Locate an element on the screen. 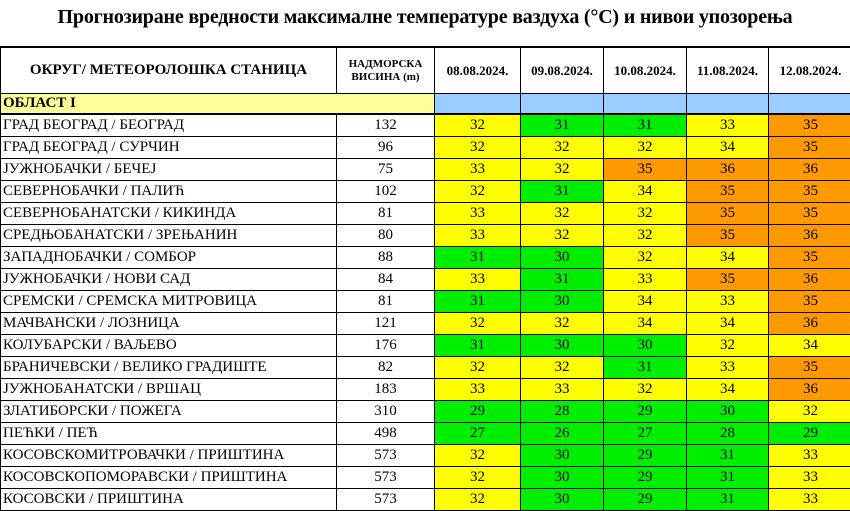 The image size is (850, 511). altitude-value: 82 is located at coordinates (386, 368).